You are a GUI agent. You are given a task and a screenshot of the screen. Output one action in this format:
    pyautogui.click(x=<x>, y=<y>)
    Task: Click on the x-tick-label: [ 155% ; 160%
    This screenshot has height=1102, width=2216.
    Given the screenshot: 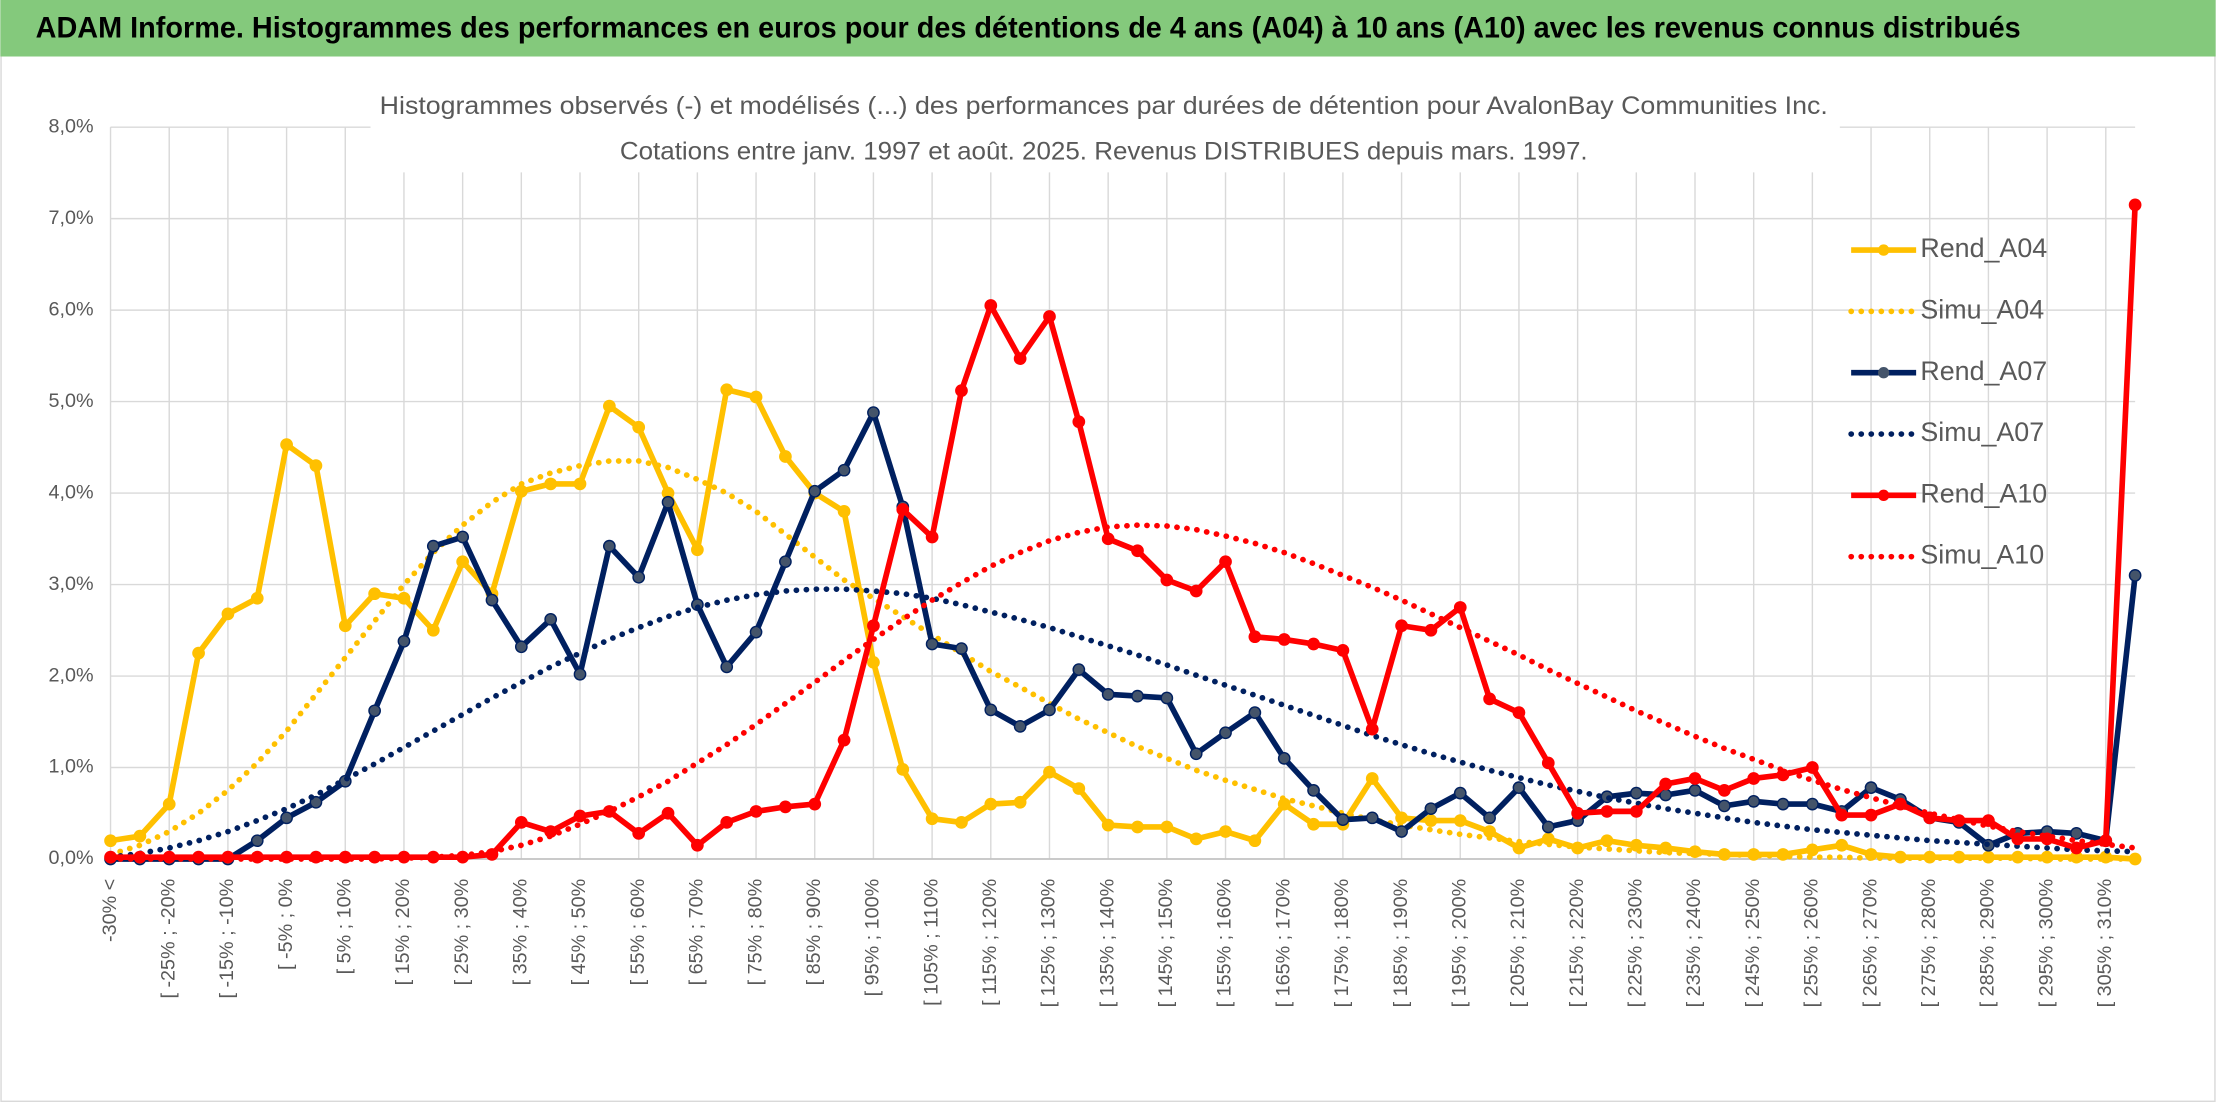 What is the action you would take?
    pyautogui.click(x=1225, y=943)
    